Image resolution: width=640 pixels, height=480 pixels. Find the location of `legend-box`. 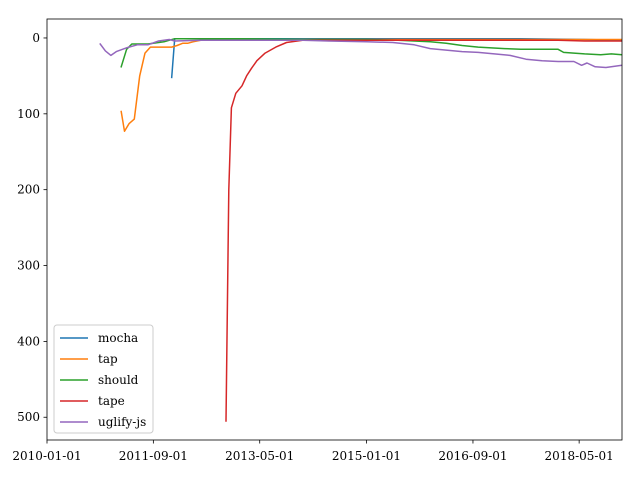

legend-box is located at coordinates (103, 379).